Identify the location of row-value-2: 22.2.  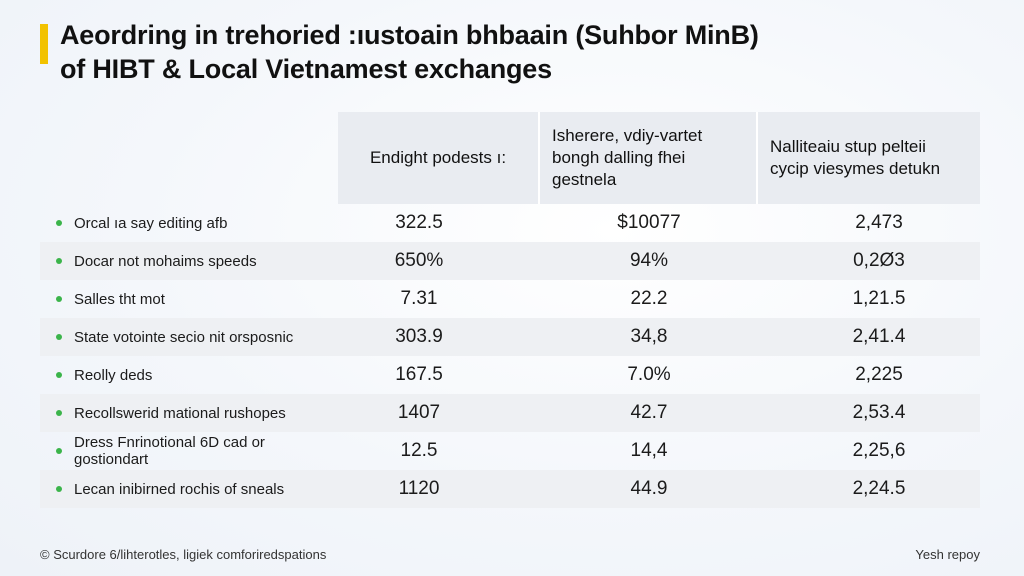
(649, 298).